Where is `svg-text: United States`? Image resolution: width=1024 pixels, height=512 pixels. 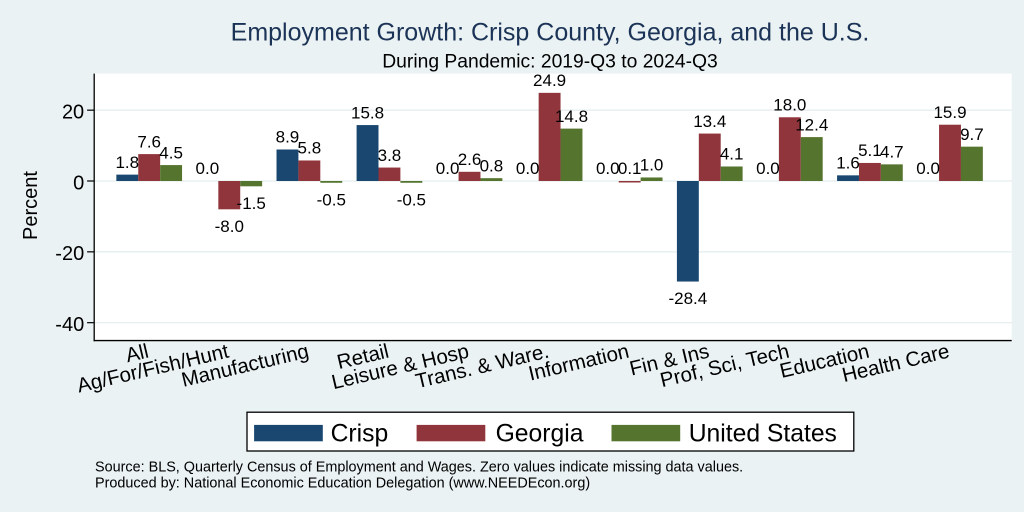
svg-text: United States is located at coordinates (763, 433).